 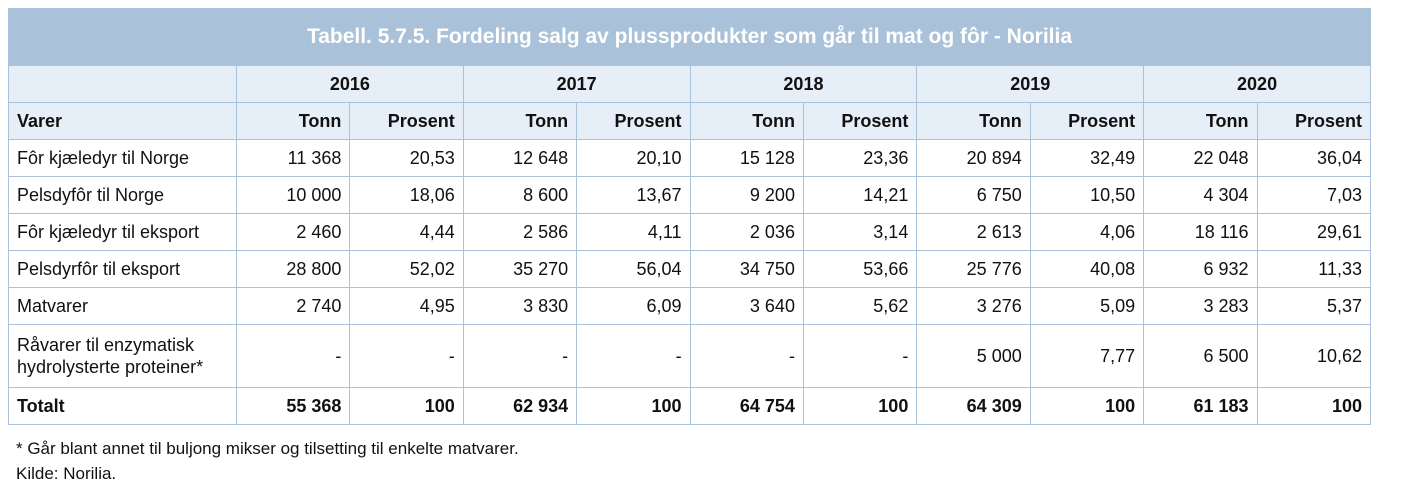 What do you see at coordinates (122, 406) in the screenshot?
I see `total-label: Totalt` at bounding box center [122, 406].